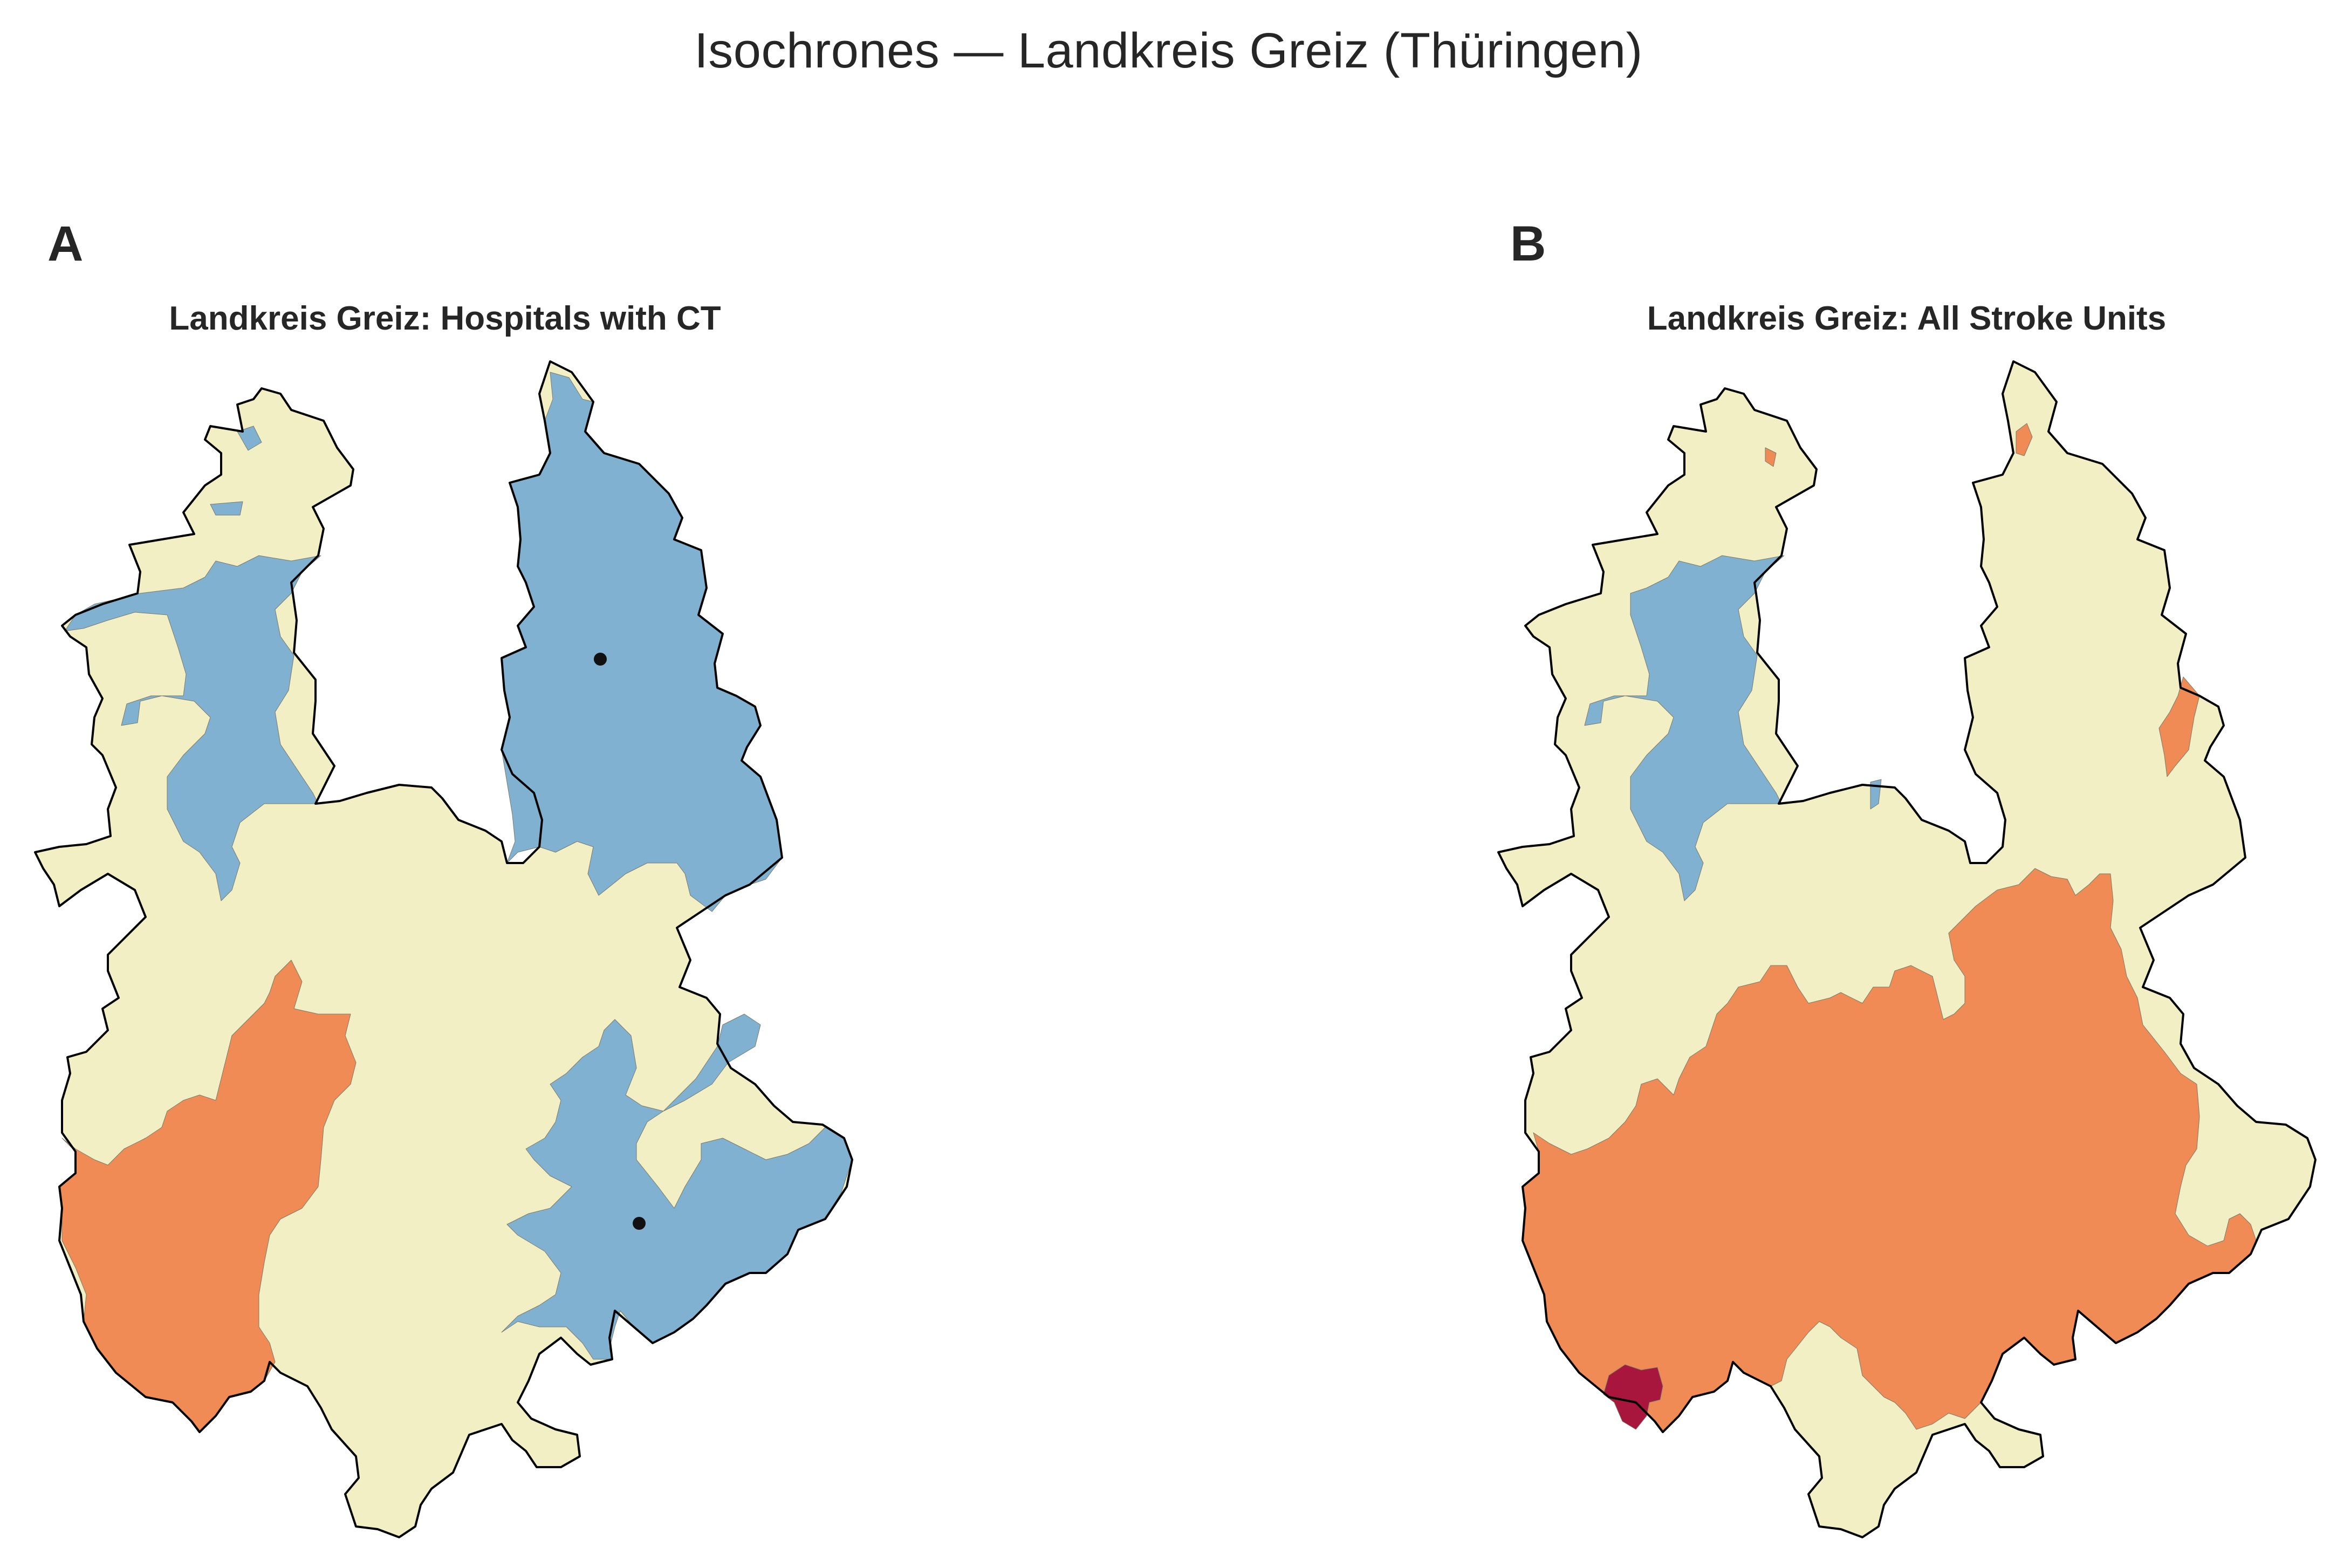 The height and width of the screenshot is (1568, 2337). Describe the element at coordinates (192, 728) in the screenshot. I see `panel-a-isochrone-fast-nw` at that location.